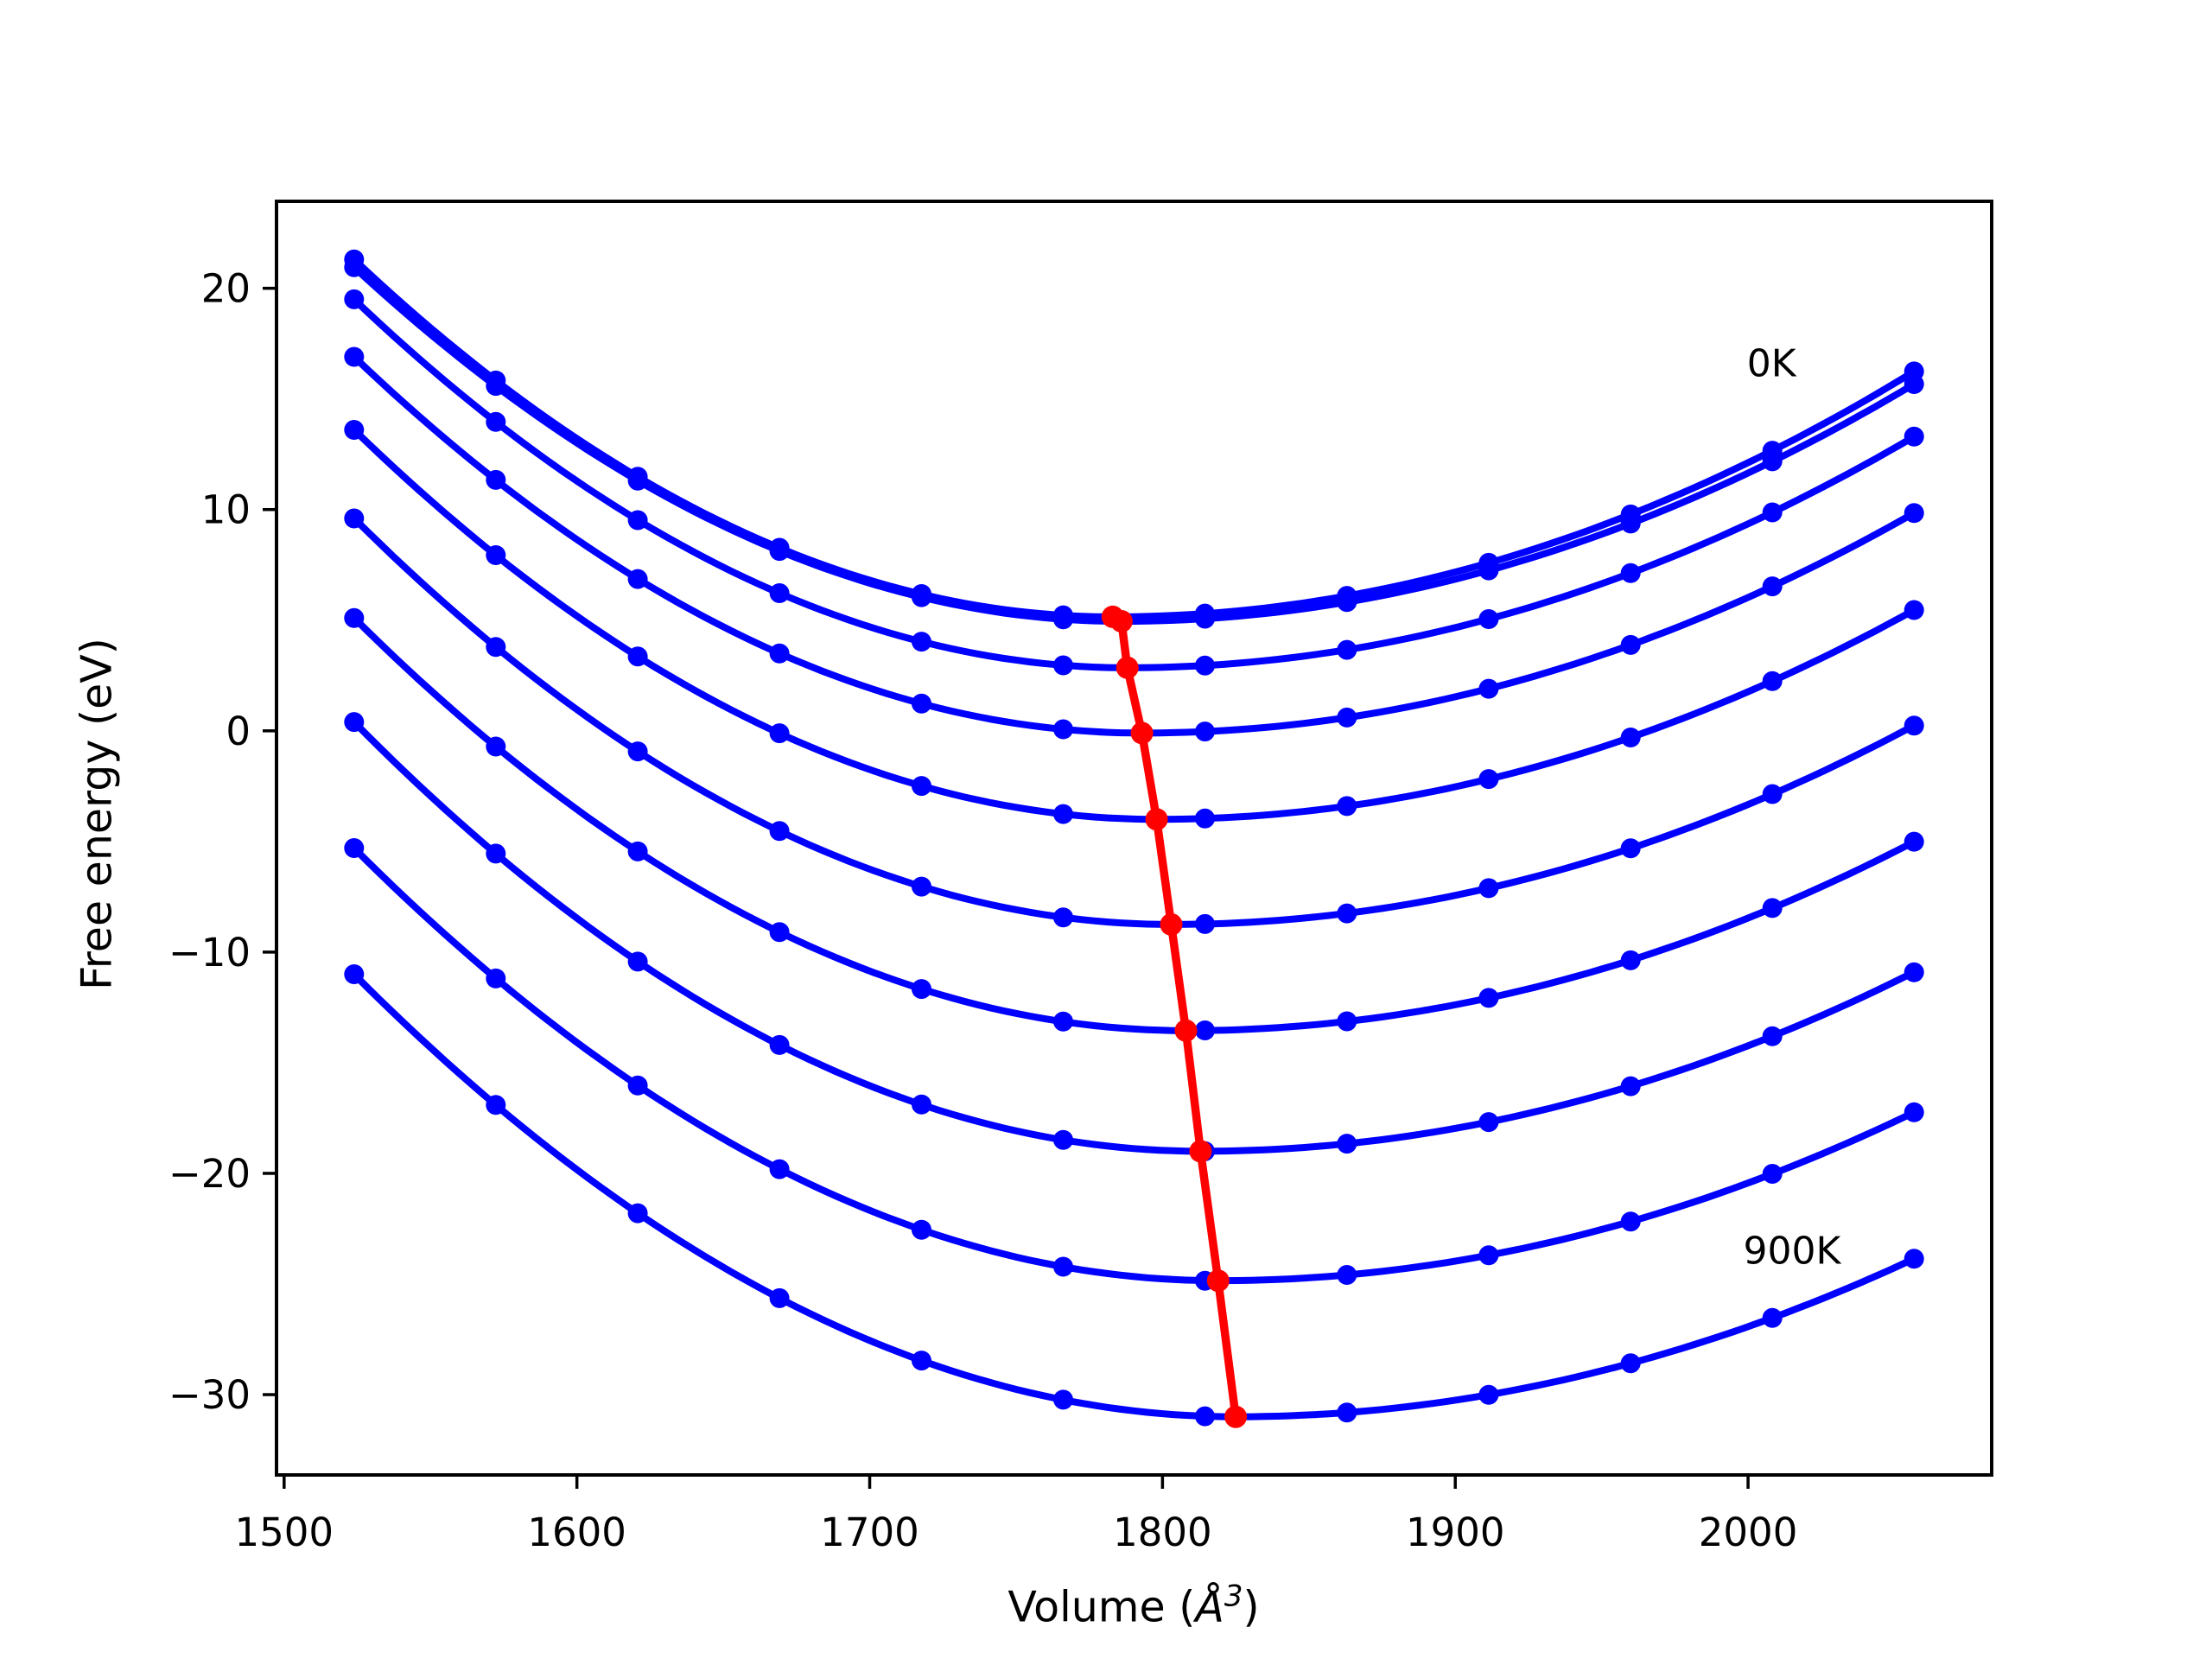 The height and width of the screenshot is (1659, 2212). I want to click on annotation-0K: 0K, so click(1771, 363).